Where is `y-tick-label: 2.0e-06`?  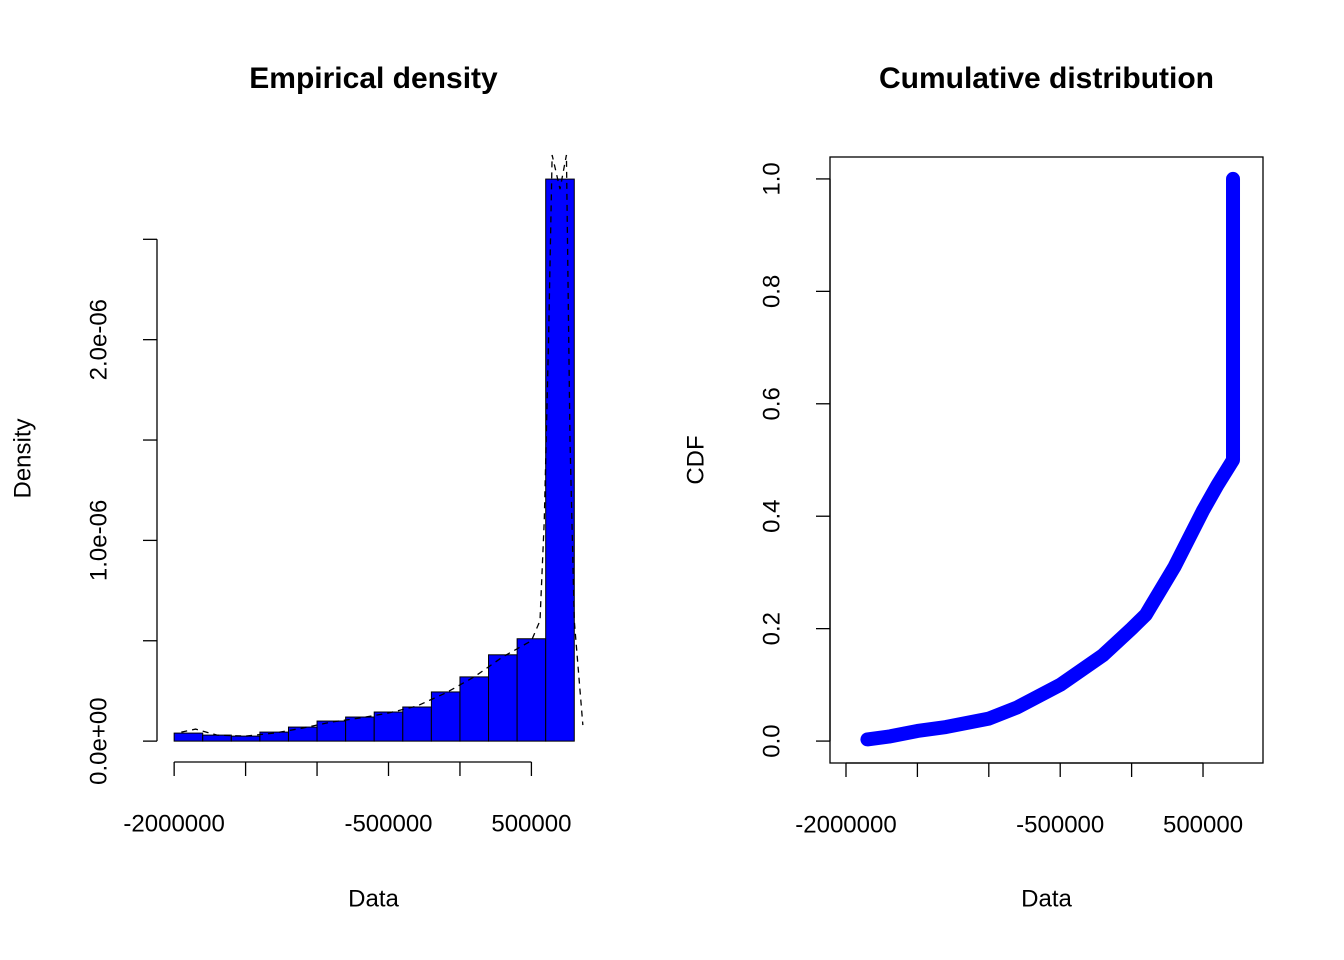
y-tick-label: 2.0e-06 is located at coordinates (98, 339).